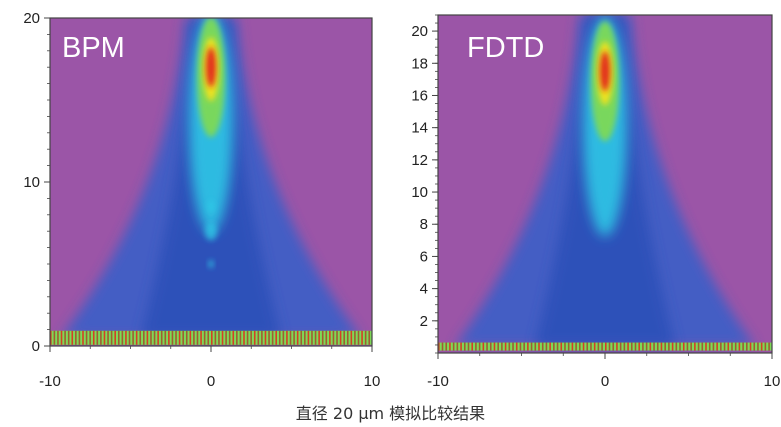 The width and height of the screenshot is (781, 427). What do you see at coordinates (31, 182) in the screenshot?
I see `bpm-y-tick-label: 10` at bounding box center [31, 182].